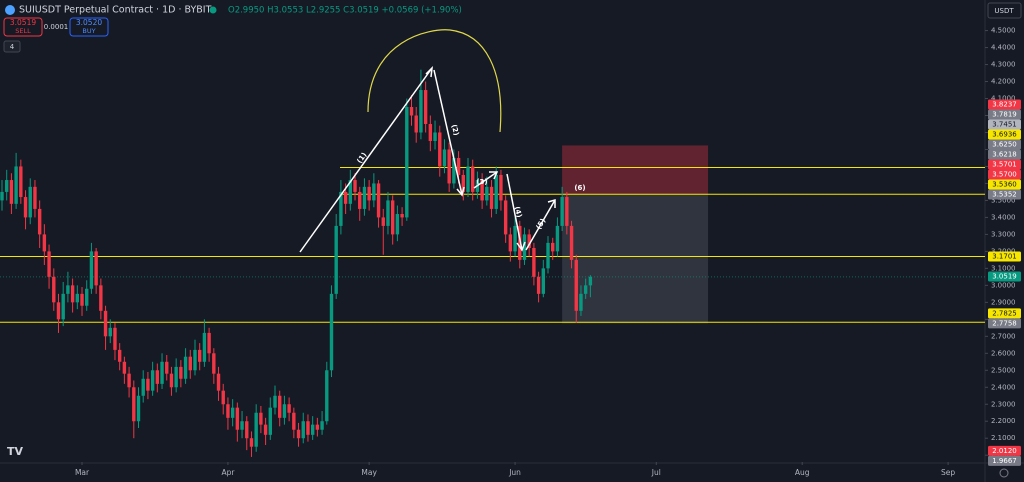  I want to click on price-label: 3.6936, so click(1004, 134).